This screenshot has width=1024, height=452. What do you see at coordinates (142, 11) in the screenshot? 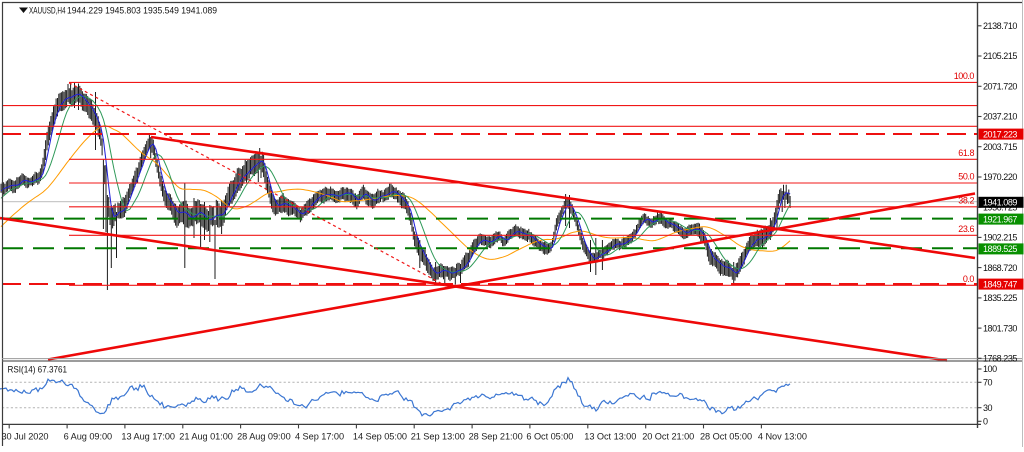
I see `svg-text:1944.229 1945.803 1935.549 194: 1944.229 1945.803 1935.549 1941.089` at bounding box center [142, 11].